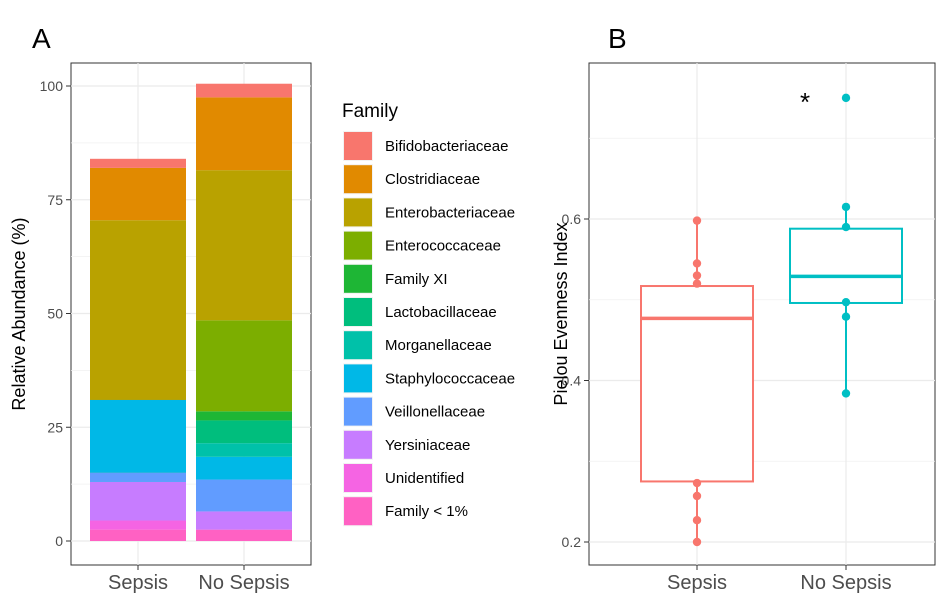  I want to click on bar-segment-sepsis-unidentified, so click(138, 525).